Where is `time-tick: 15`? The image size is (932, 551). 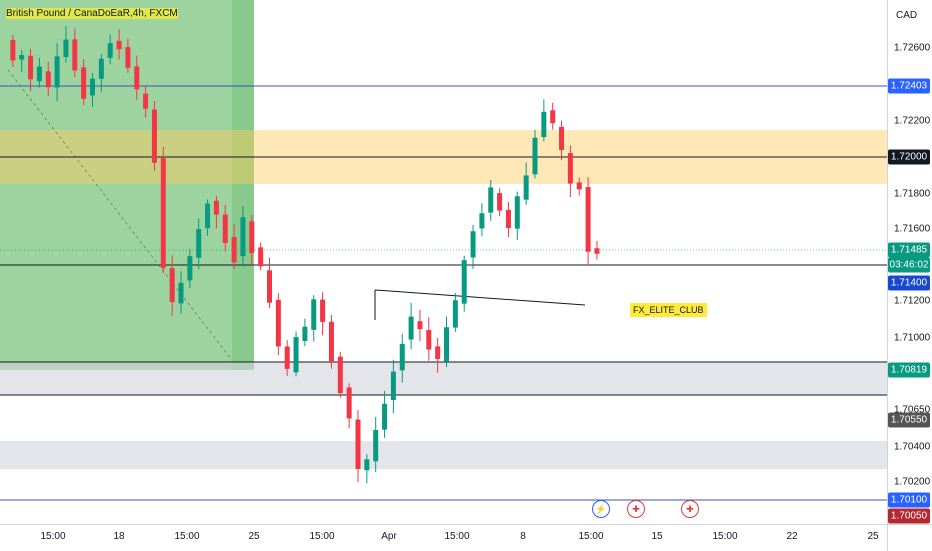 time-tick: 15 is located at coordinates (657, 536).